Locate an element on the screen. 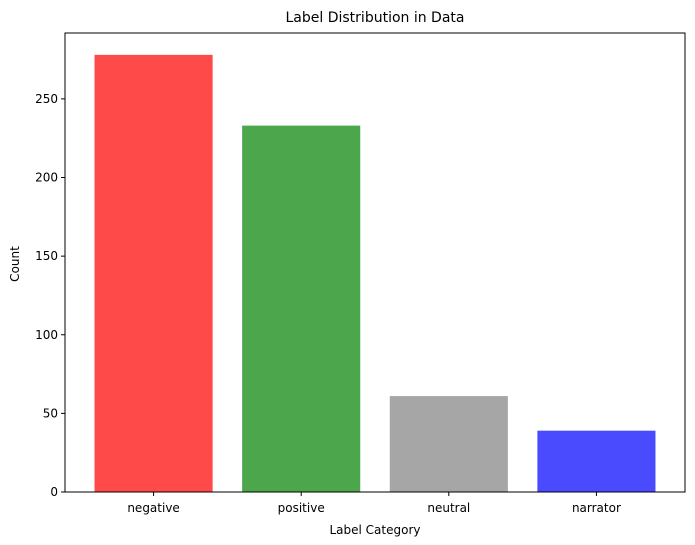 The height and width of the screenshot is (545, 695). x-axis-title: Label Category is located at coordinates (374, 530).